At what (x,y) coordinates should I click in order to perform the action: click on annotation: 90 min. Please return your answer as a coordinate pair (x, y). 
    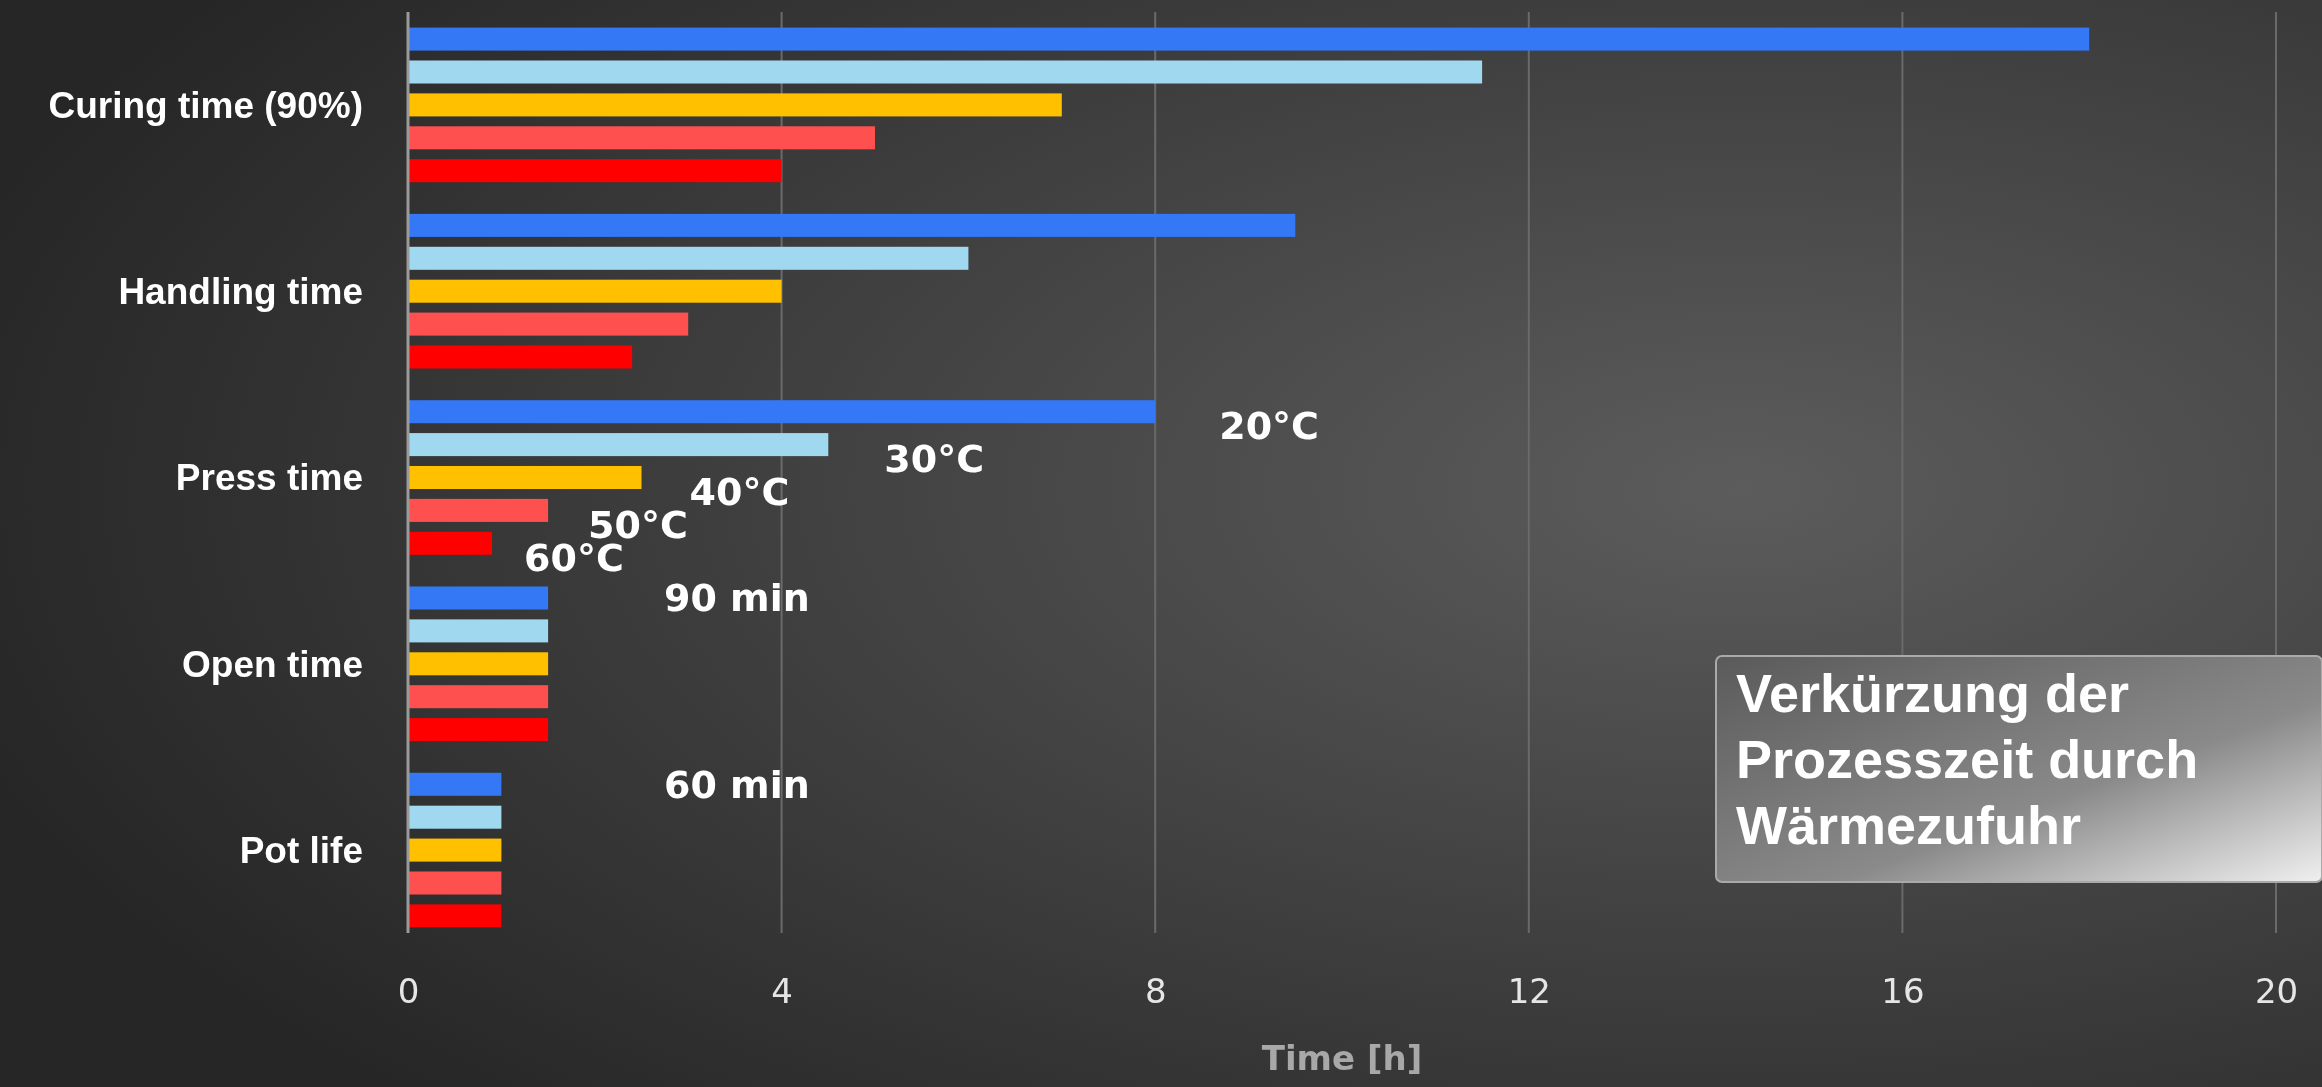
    Looking at the image, I should click on (737, 598).